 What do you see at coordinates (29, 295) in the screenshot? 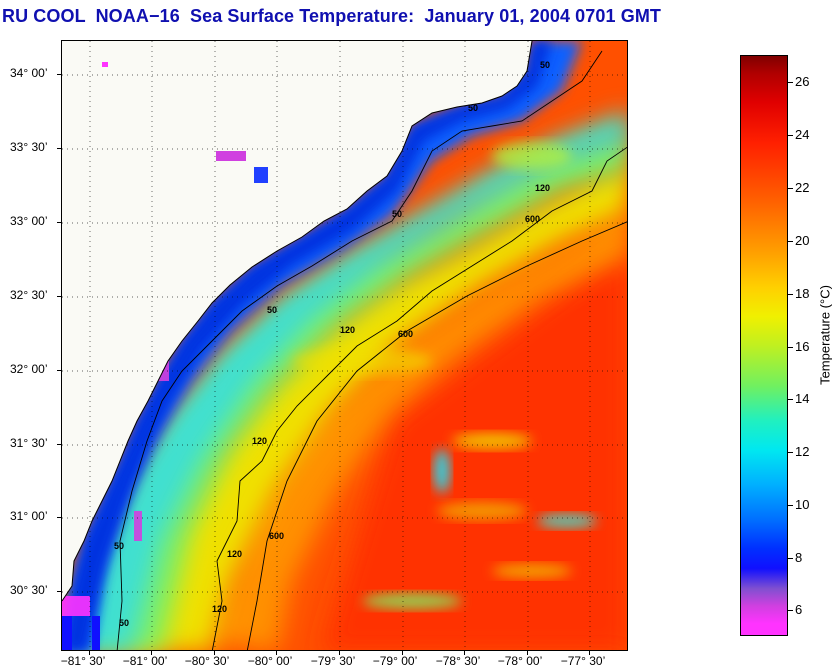
I see `lat-label-32-30: 32° 30’` at bounding box center [29, 295].